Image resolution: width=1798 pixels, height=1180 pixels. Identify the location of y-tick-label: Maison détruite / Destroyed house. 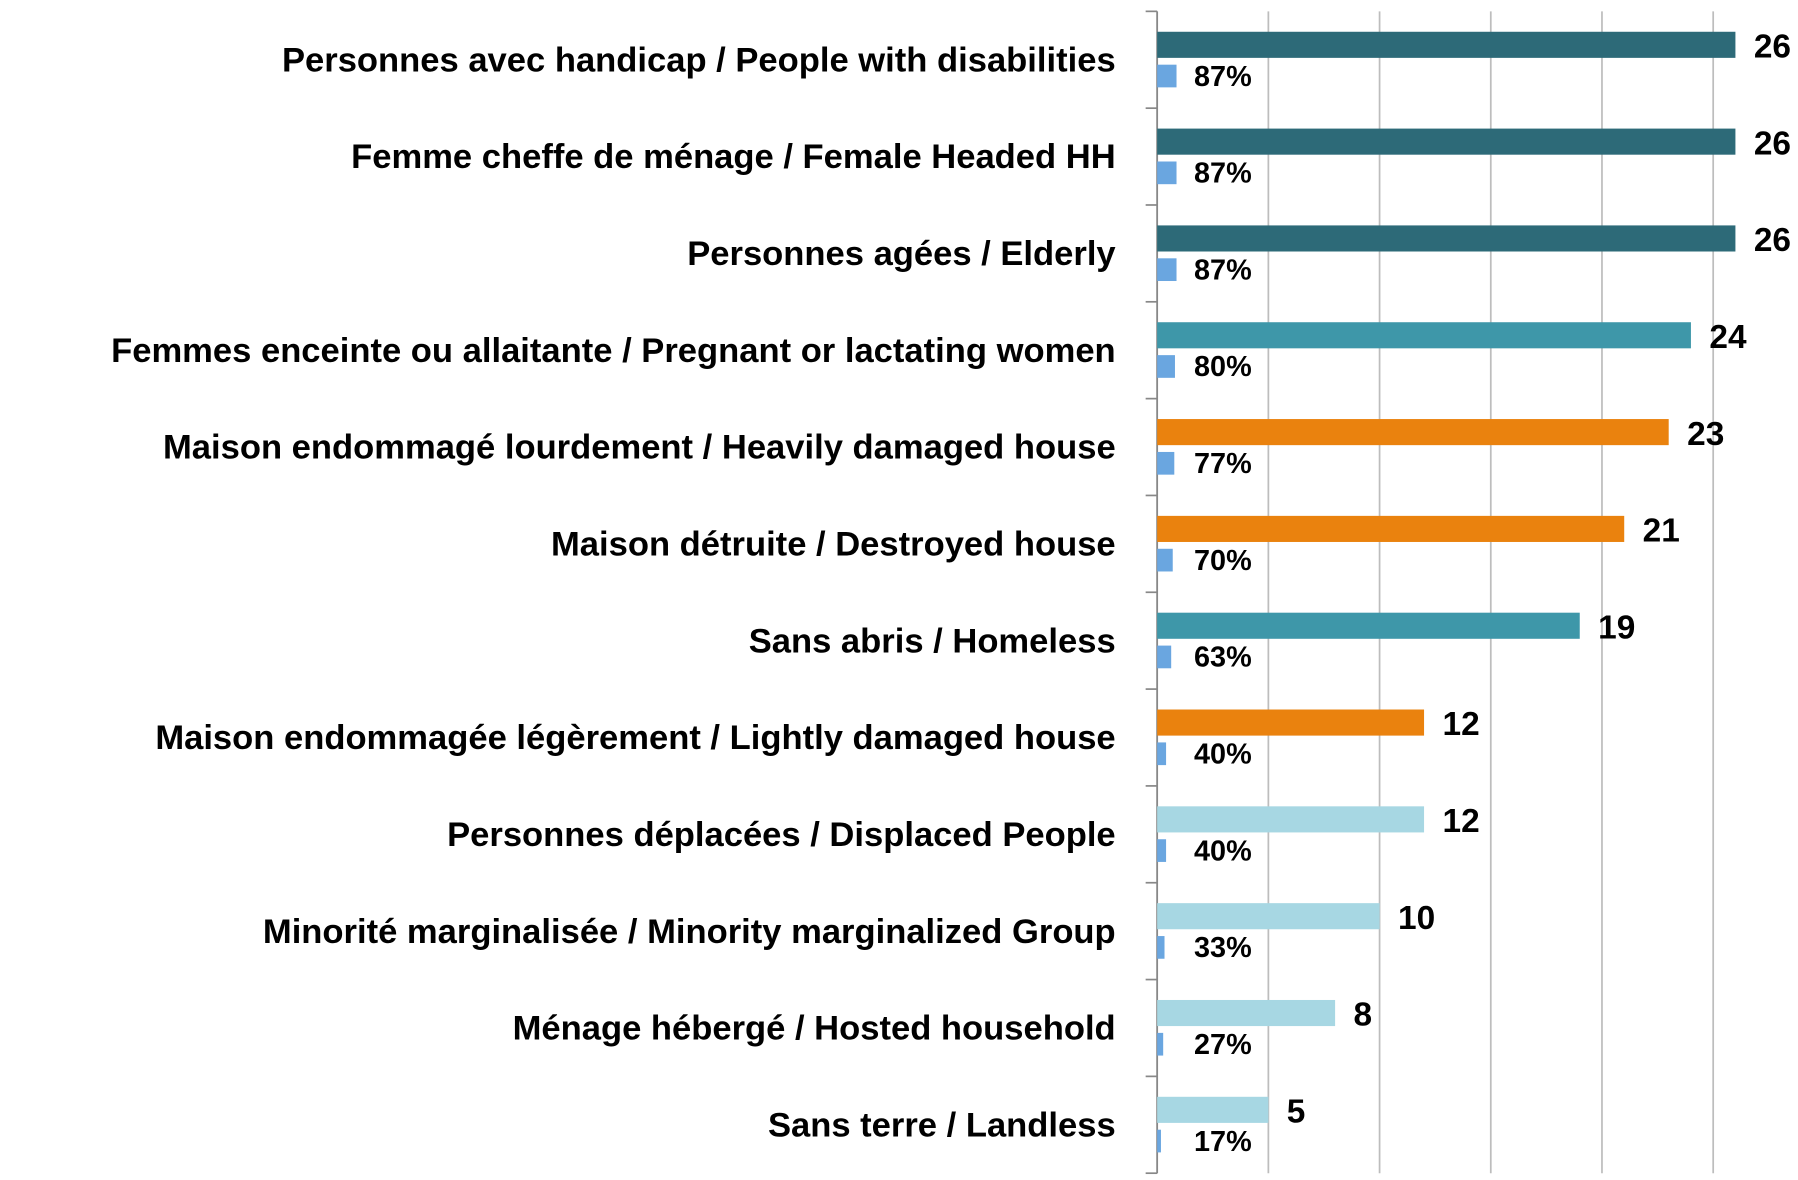
(833, 545).